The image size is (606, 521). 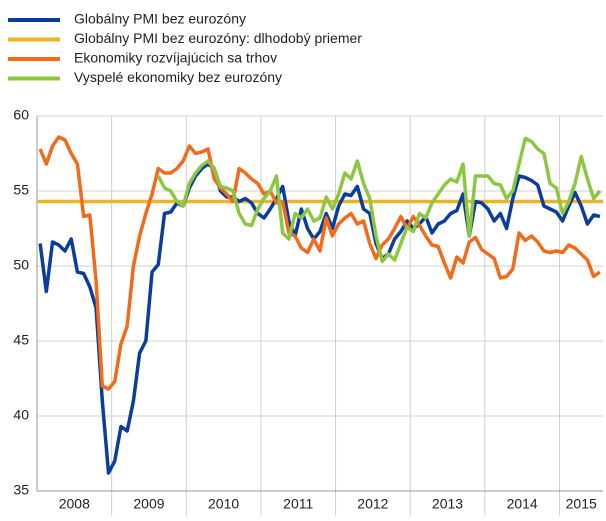 What do you see at coordinates (372, 504) in the screenshot?
I see `x-tick-label: 2012` at bounding box center [372, 504].